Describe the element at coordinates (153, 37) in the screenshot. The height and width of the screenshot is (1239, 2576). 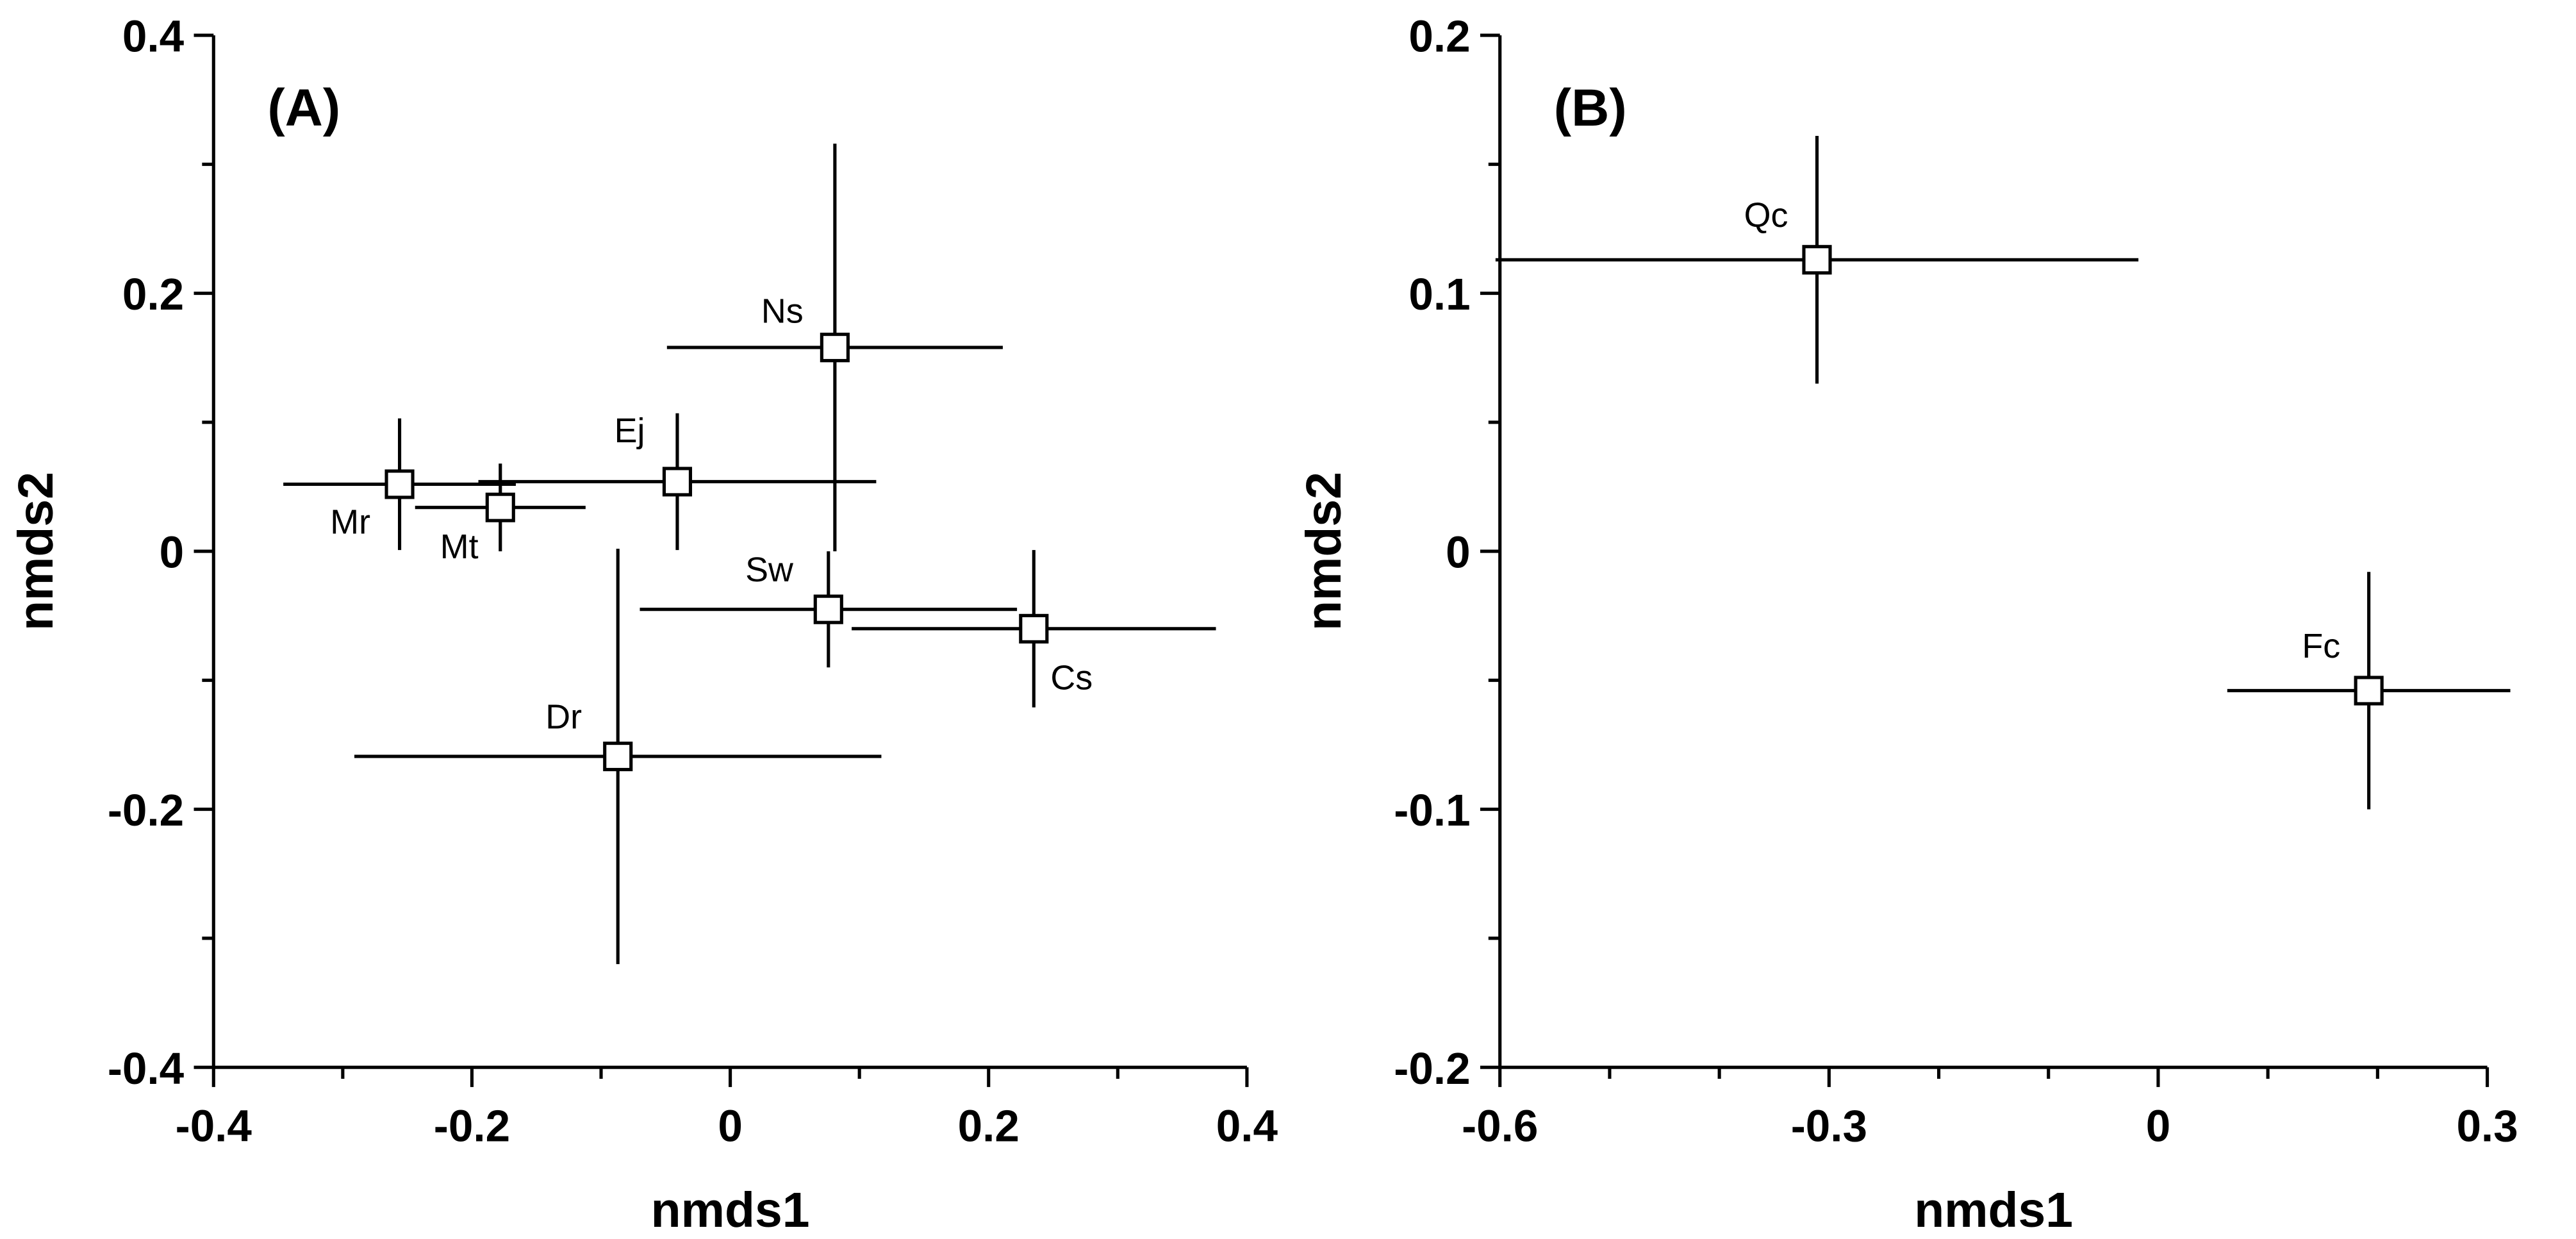
I see `y-tick-label: 0.4` at that location.